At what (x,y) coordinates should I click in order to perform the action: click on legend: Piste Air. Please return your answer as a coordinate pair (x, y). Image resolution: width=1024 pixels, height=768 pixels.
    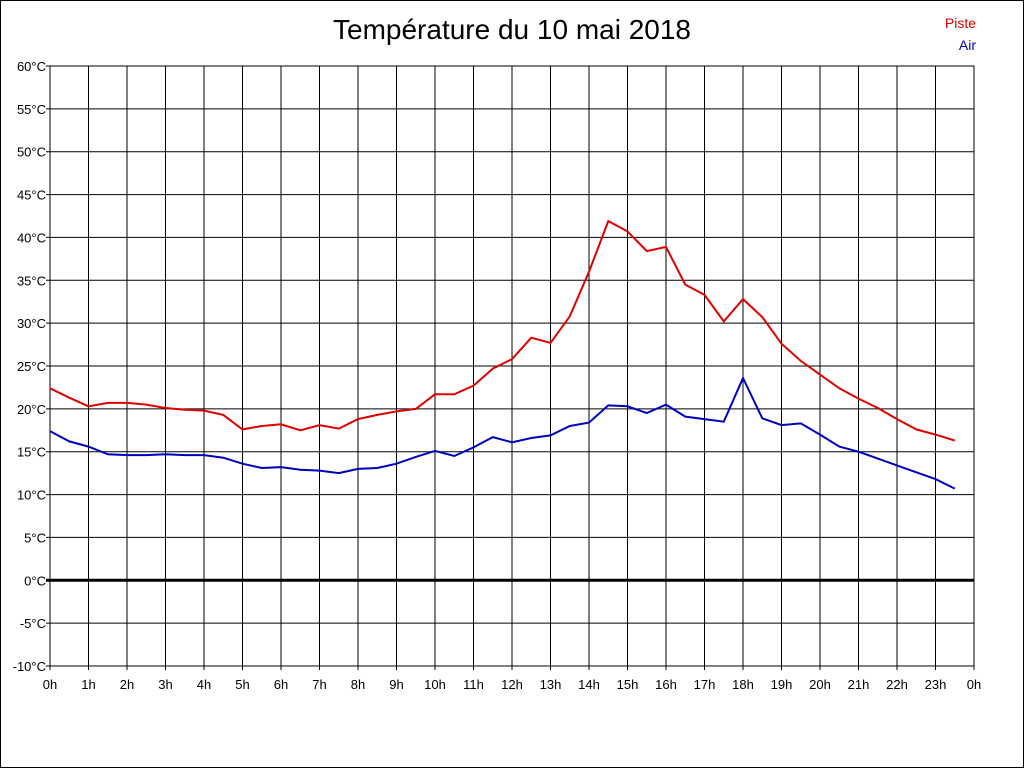
    Looking at the image, I should click on (960, 34).